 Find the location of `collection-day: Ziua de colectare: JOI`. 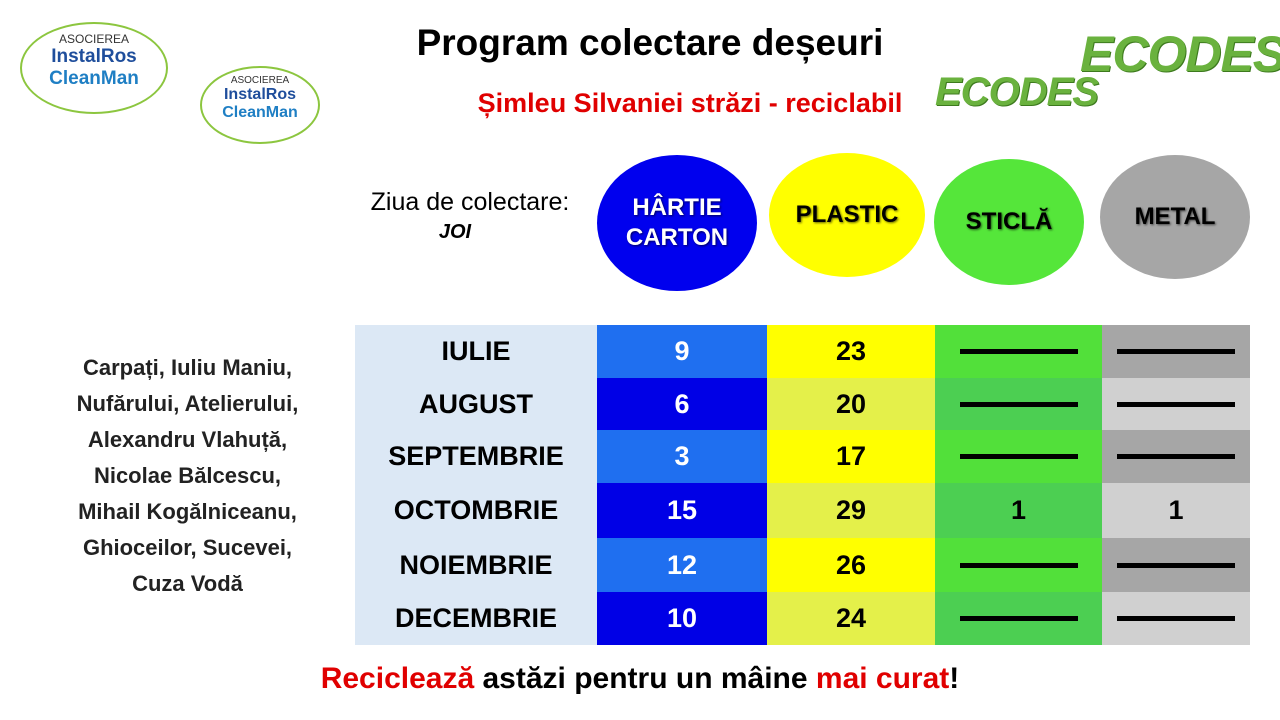

collection-day: Ziua de colectare: JOI is located at coordinates (470, 216).